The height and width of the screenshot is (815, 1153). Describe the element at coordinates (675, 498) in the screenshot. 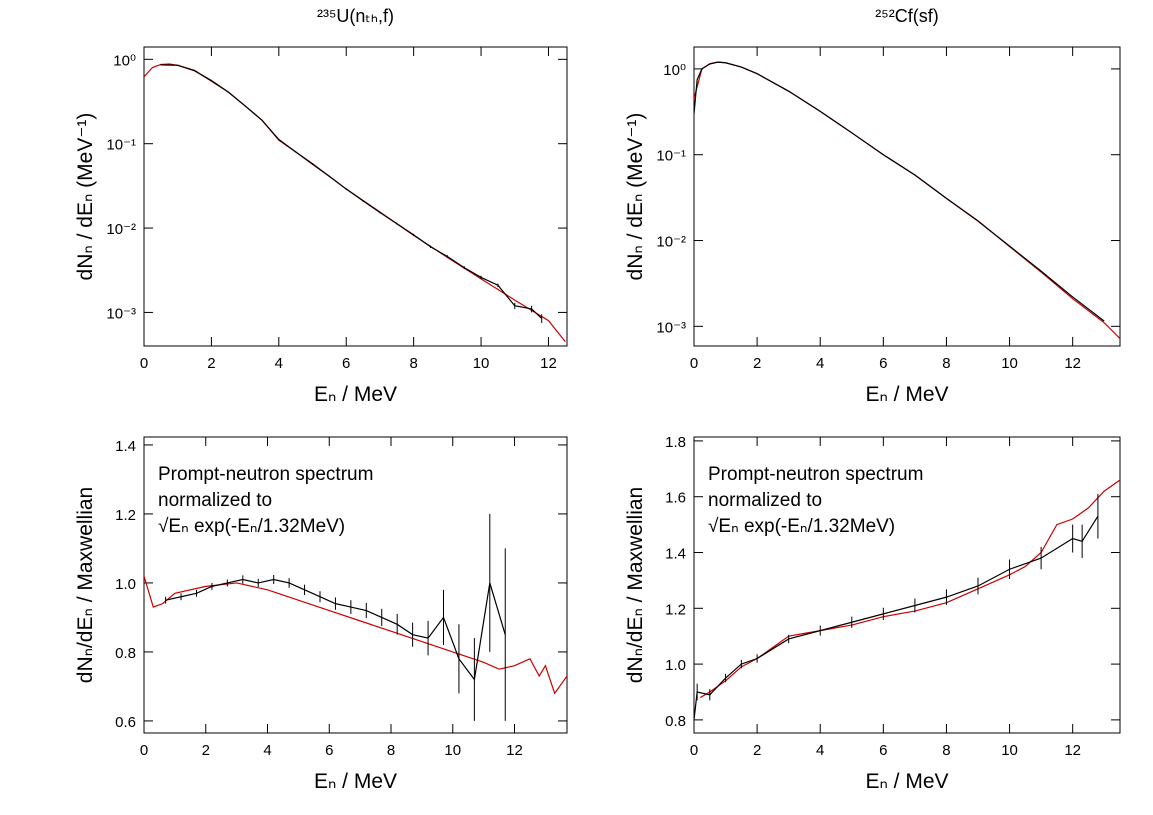

I see `y-tick-label: 1.6` at that location.